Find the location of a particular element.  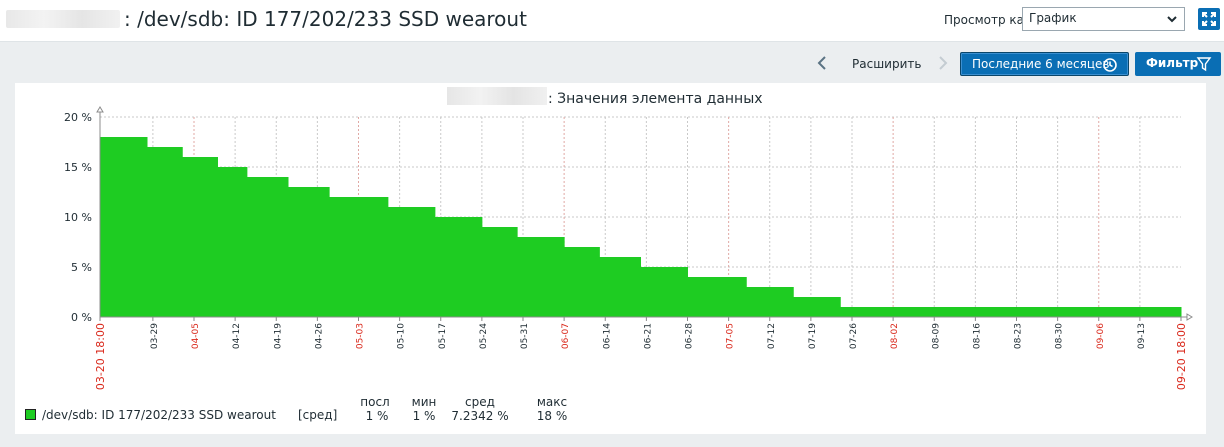

x-tick-label: 06-14 is located at coordinates (607, 336).